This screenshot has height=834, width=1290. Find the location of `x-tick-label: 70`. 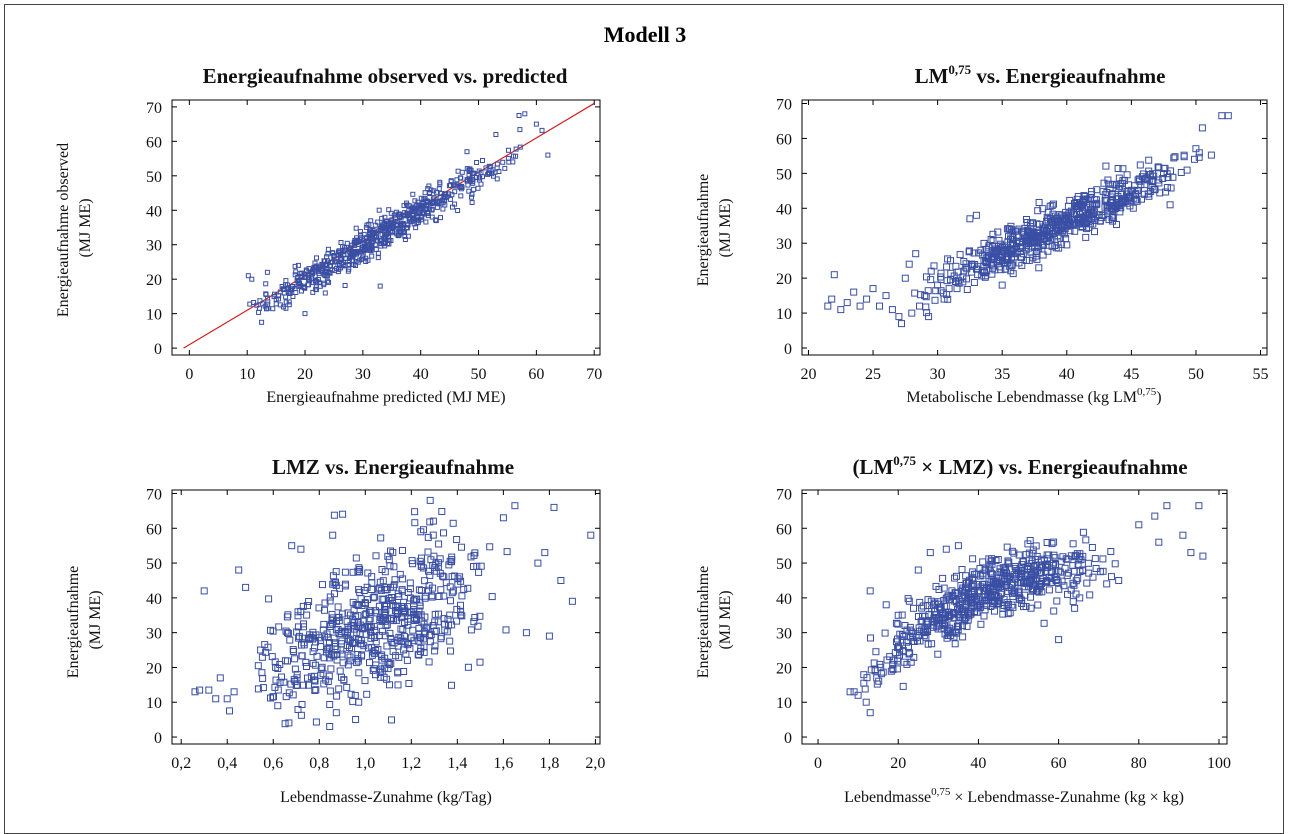

x-tick-label: 70 is located at coordinates (594, 374).